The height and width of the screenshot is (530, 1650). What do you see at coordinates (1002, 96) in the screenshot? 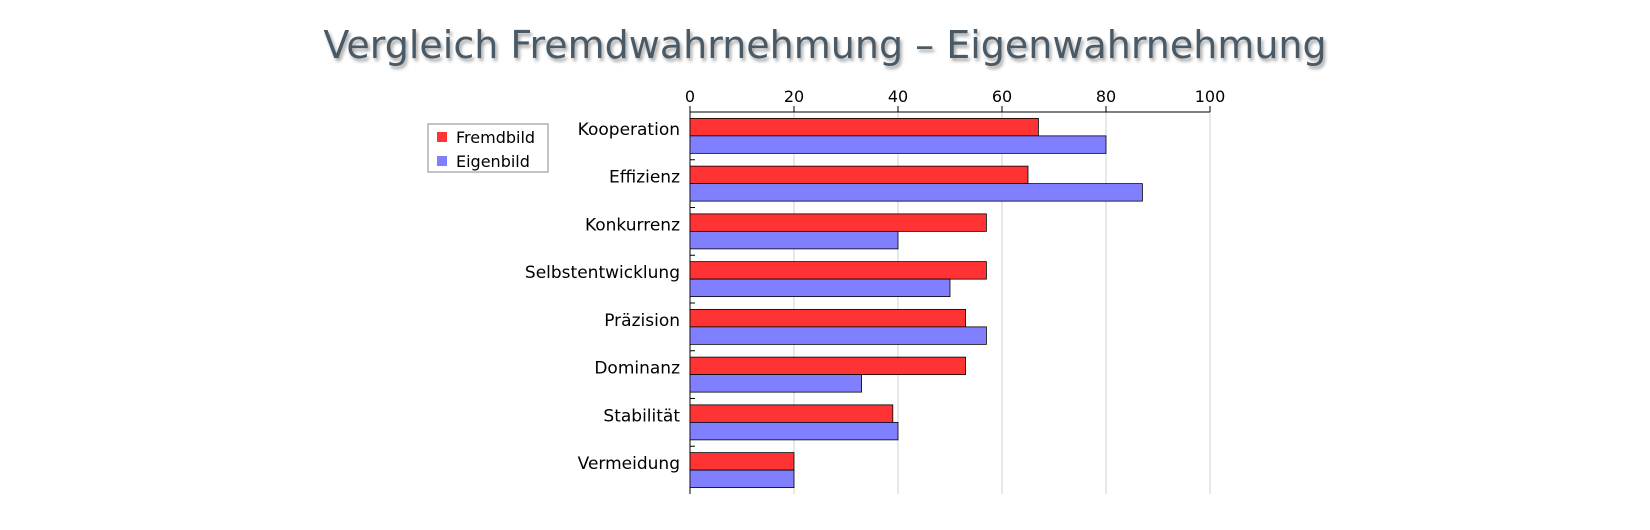
I see `x-tick-label: 60` at bounding box center [1002, 96].